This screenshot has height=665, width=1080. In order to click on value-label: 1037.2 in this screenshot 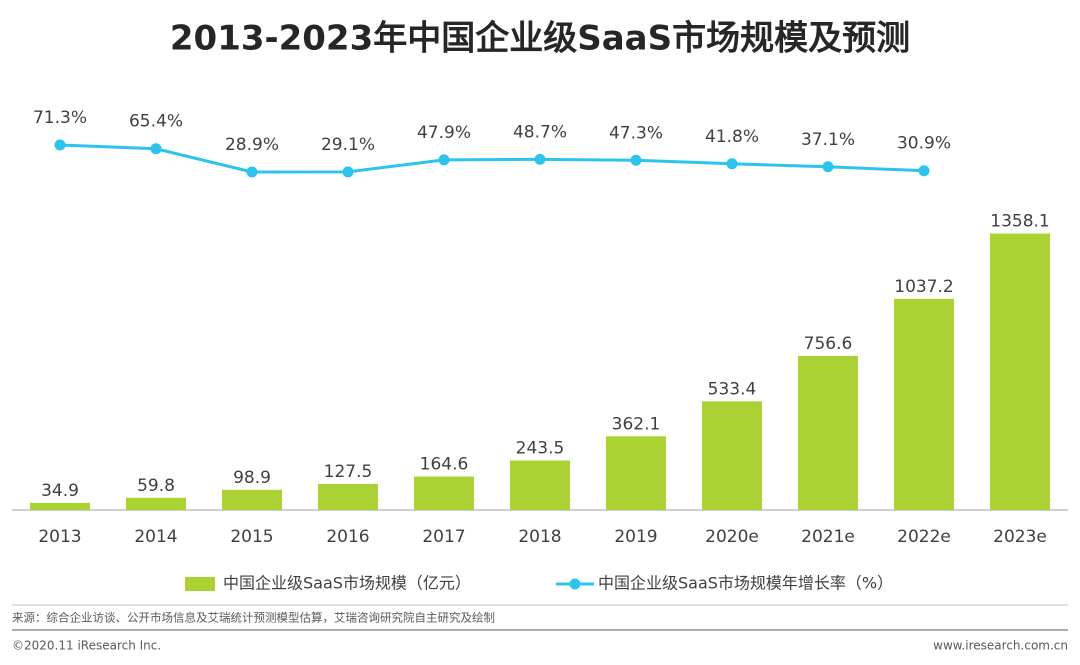, I will do `click(923, 287)`.